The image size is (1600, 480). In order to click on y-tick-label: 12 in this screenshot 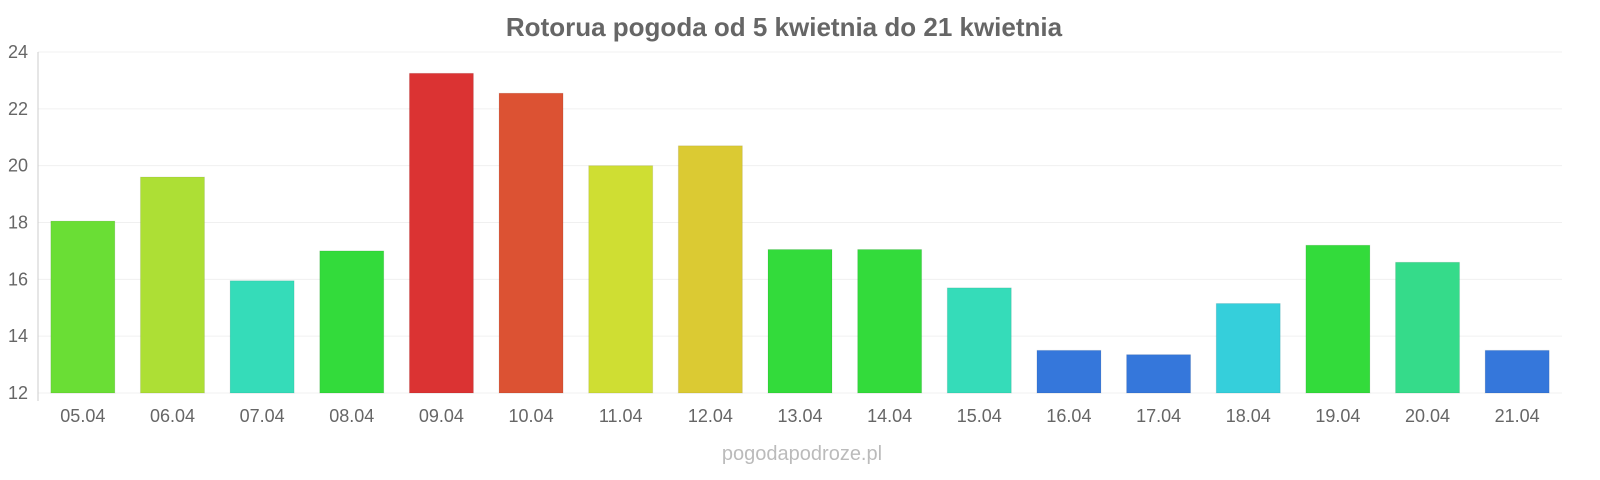, I will do `click(18, 393)`.